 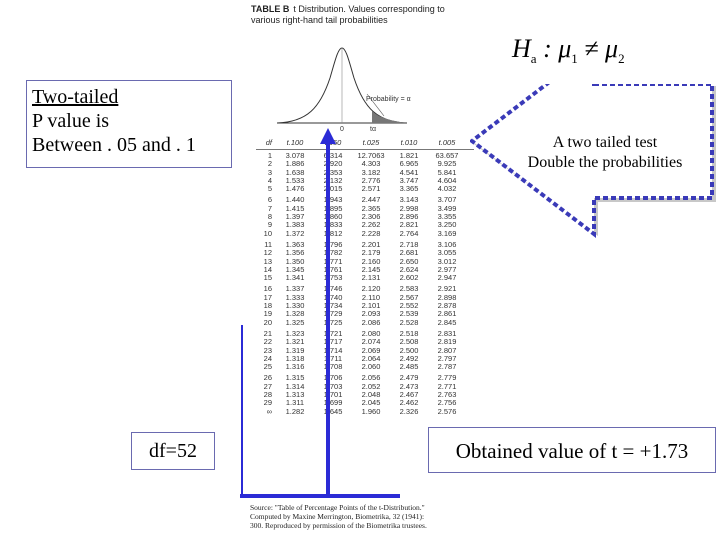 I want to click on table-cell: 12, so click(x=267, y=253).